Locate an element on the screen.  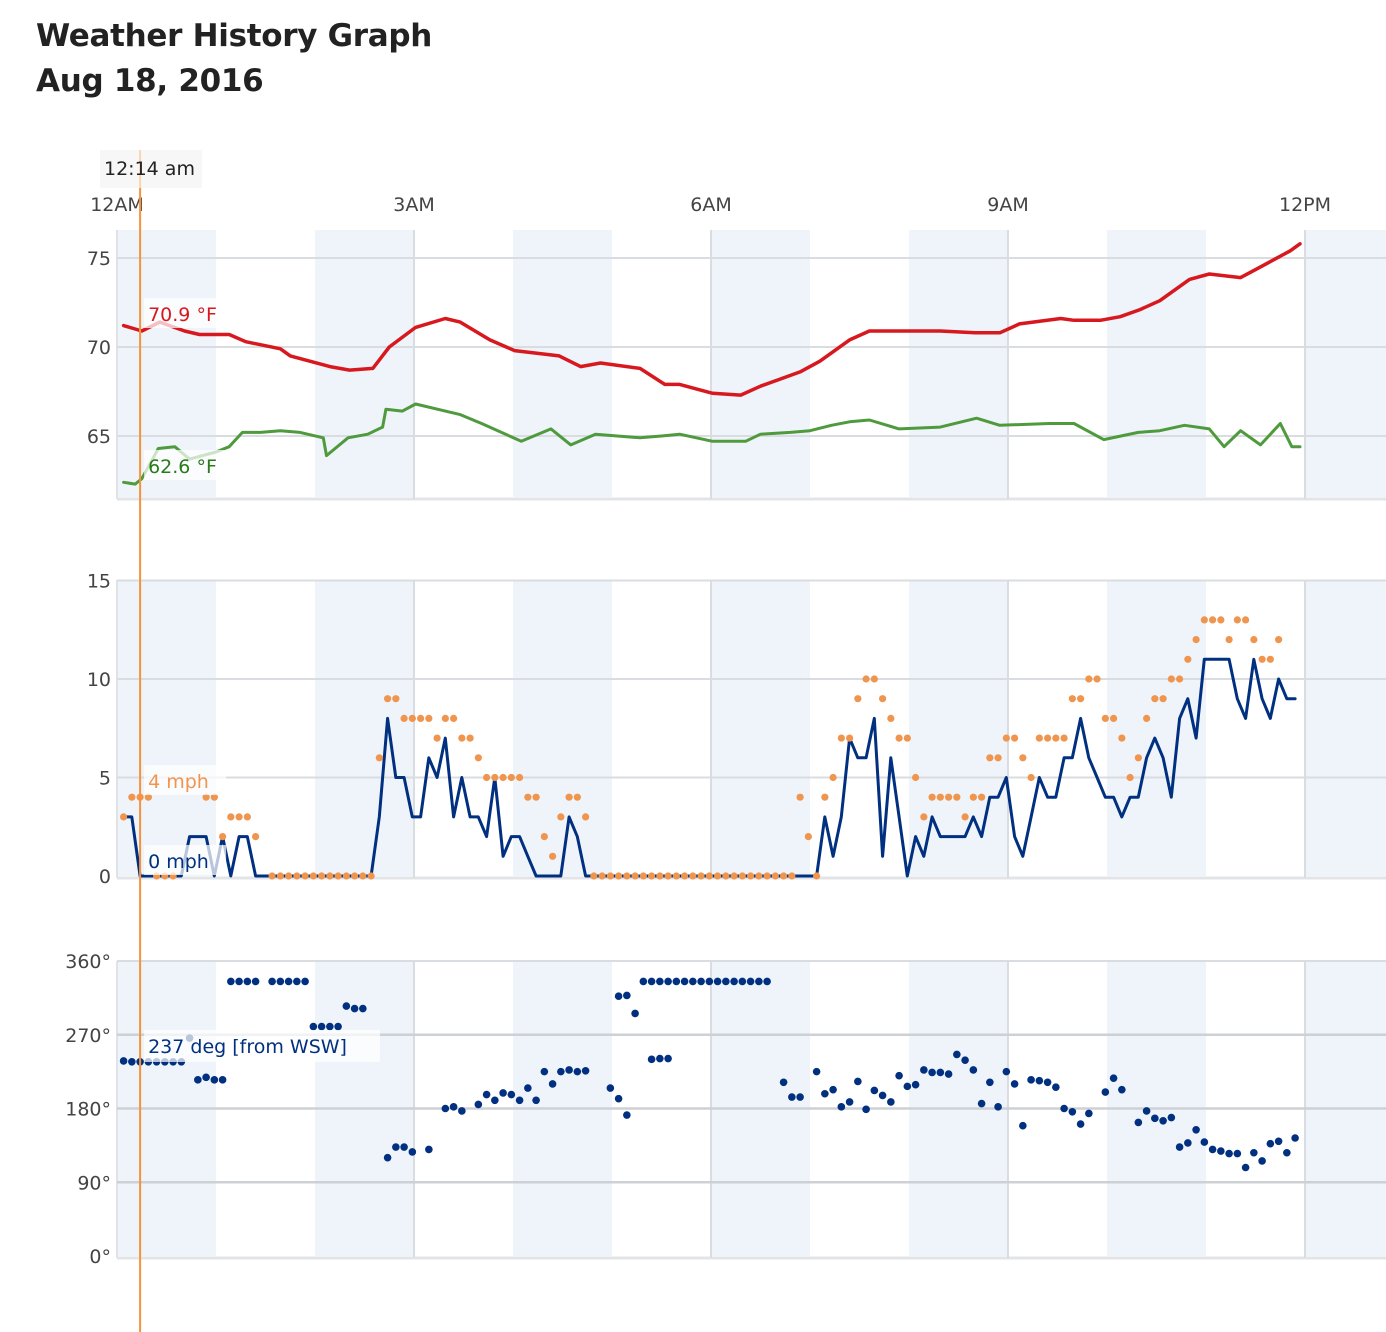
wind-gust-readout: 4 mph is located at coordinates (178, 782).